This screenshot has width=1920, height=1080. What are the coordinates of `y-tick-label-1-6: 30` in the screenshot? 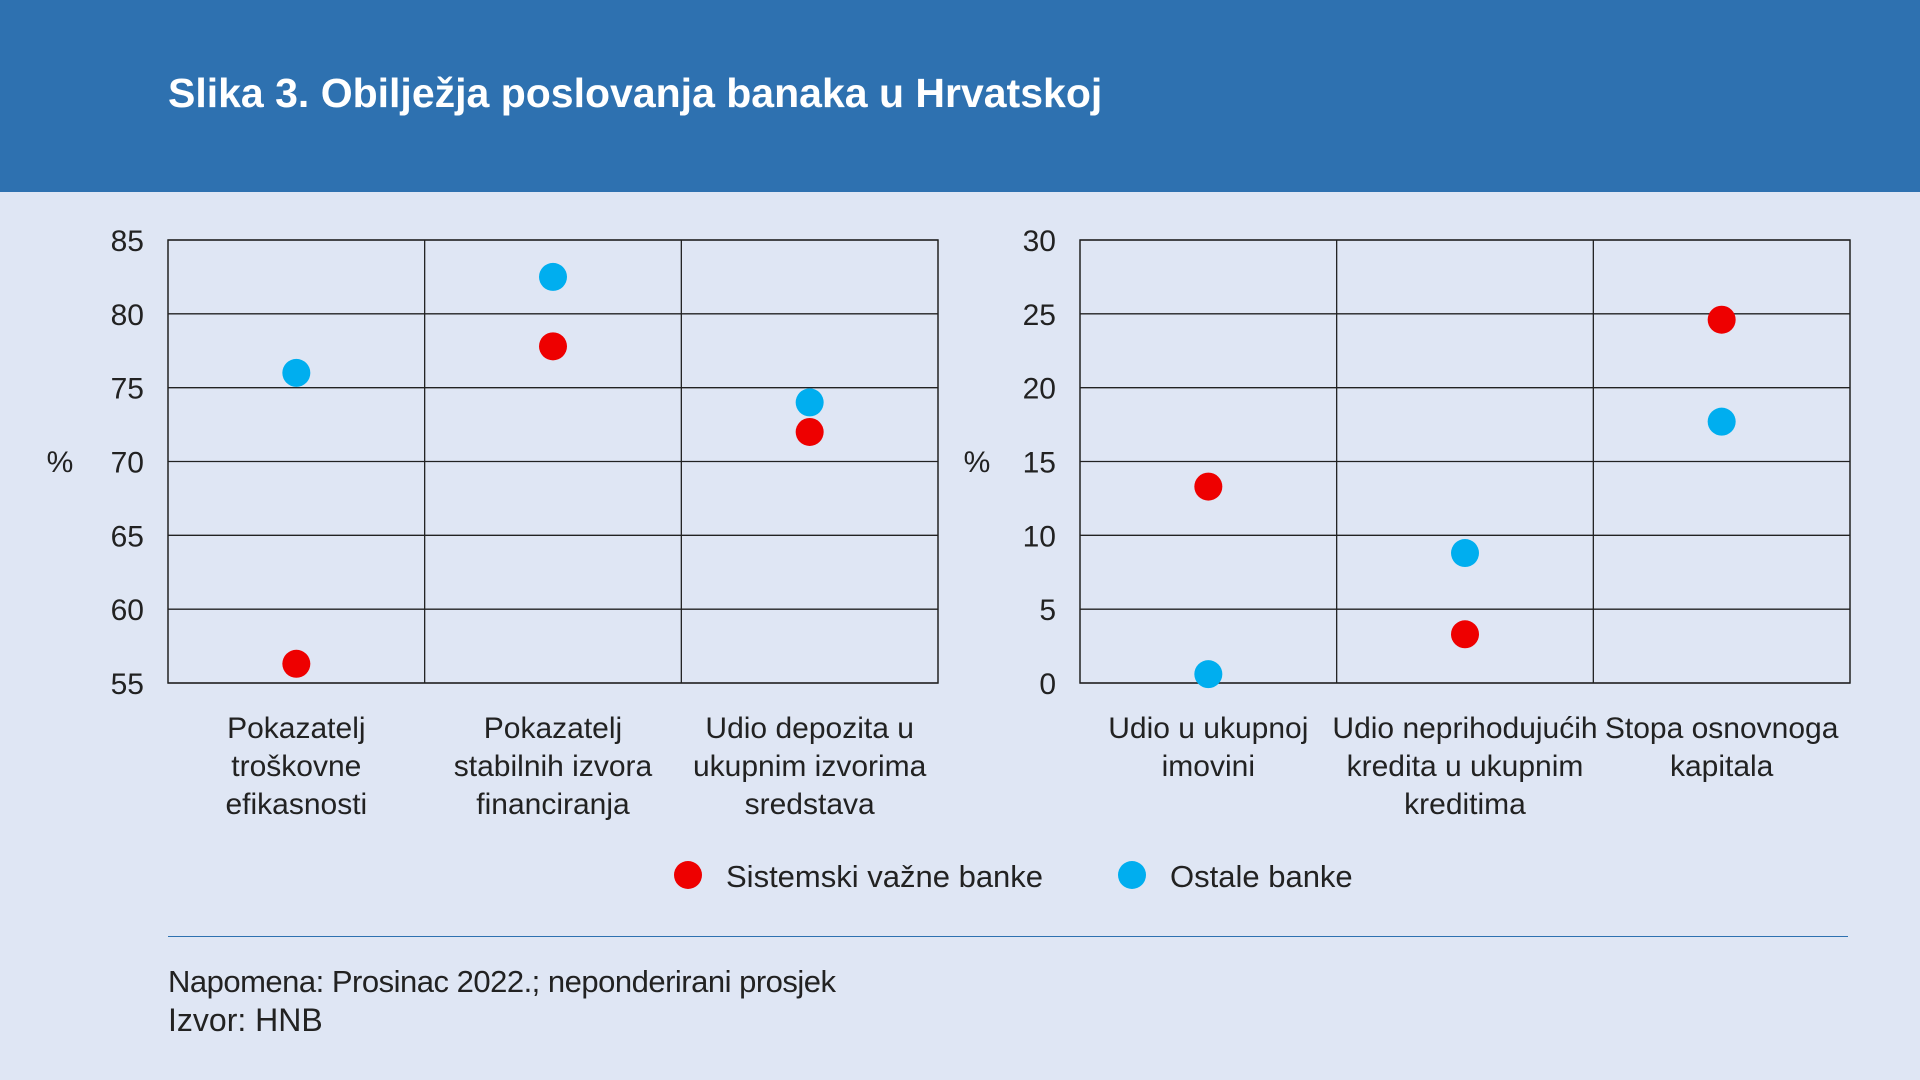 It's located at (1039, 241).